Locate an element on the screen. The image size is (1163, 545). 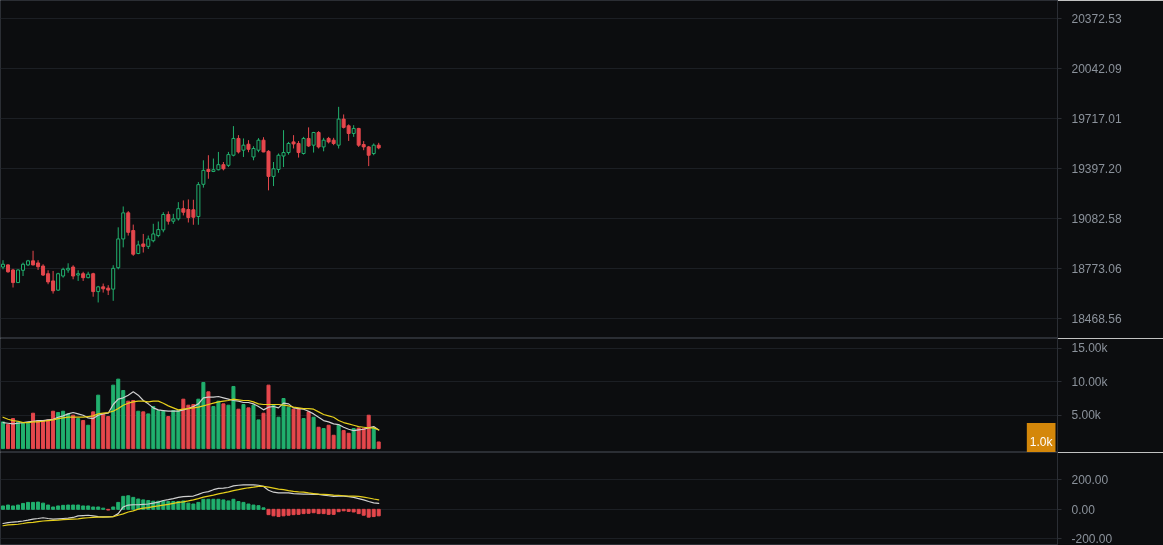
y-tick-label: 19082.58 is located at coordinates (1096, 219).